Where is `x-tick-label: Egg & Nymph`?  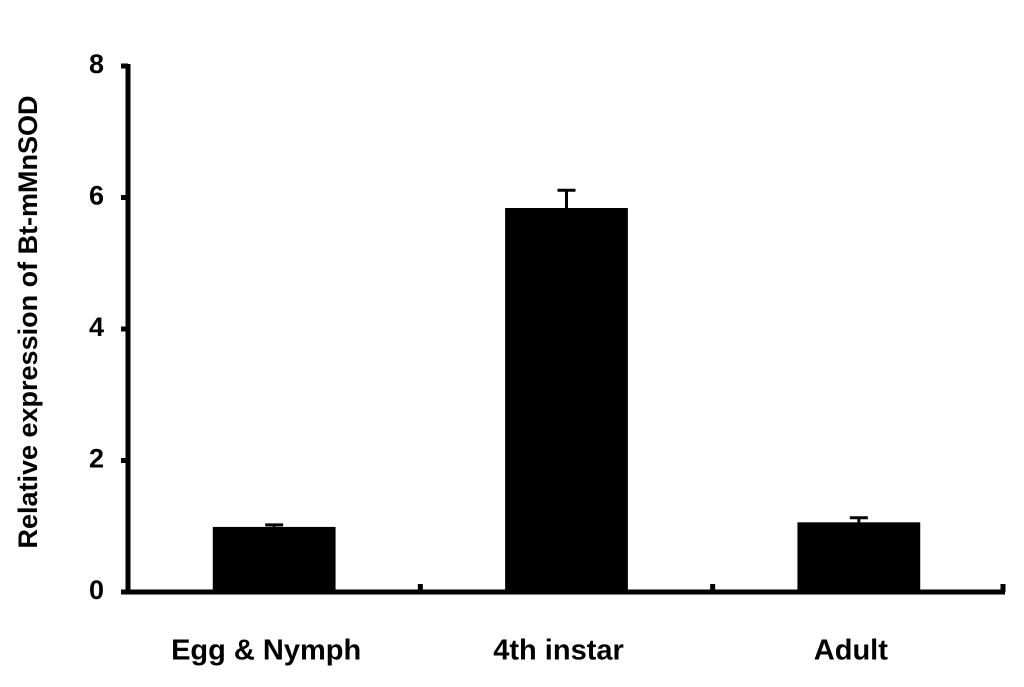
x-tick-label: Egg & Nymph is located at coordinates (266, 651).